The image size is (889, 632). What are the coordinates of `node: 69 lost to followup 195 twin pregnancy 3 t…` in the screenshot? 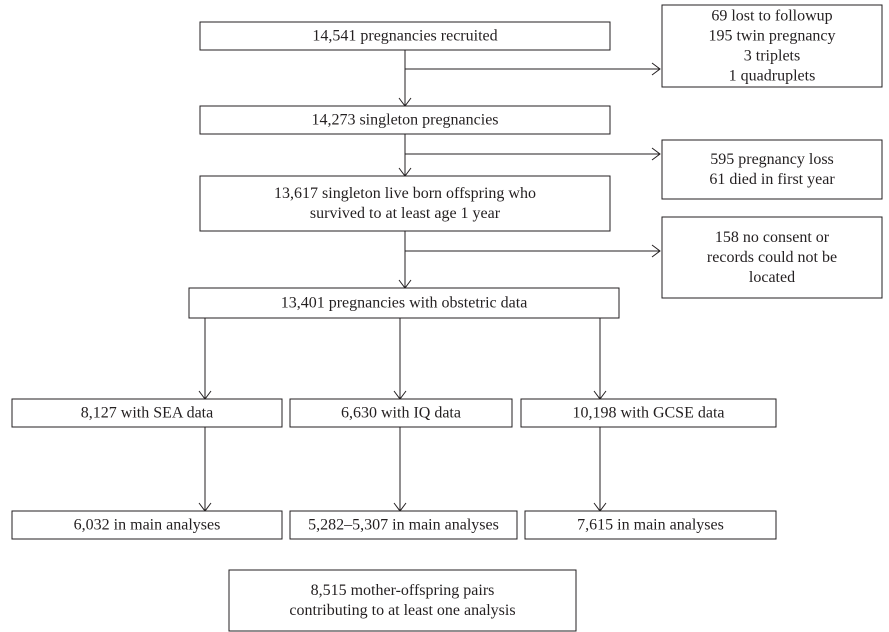 It's located at (772, 46).